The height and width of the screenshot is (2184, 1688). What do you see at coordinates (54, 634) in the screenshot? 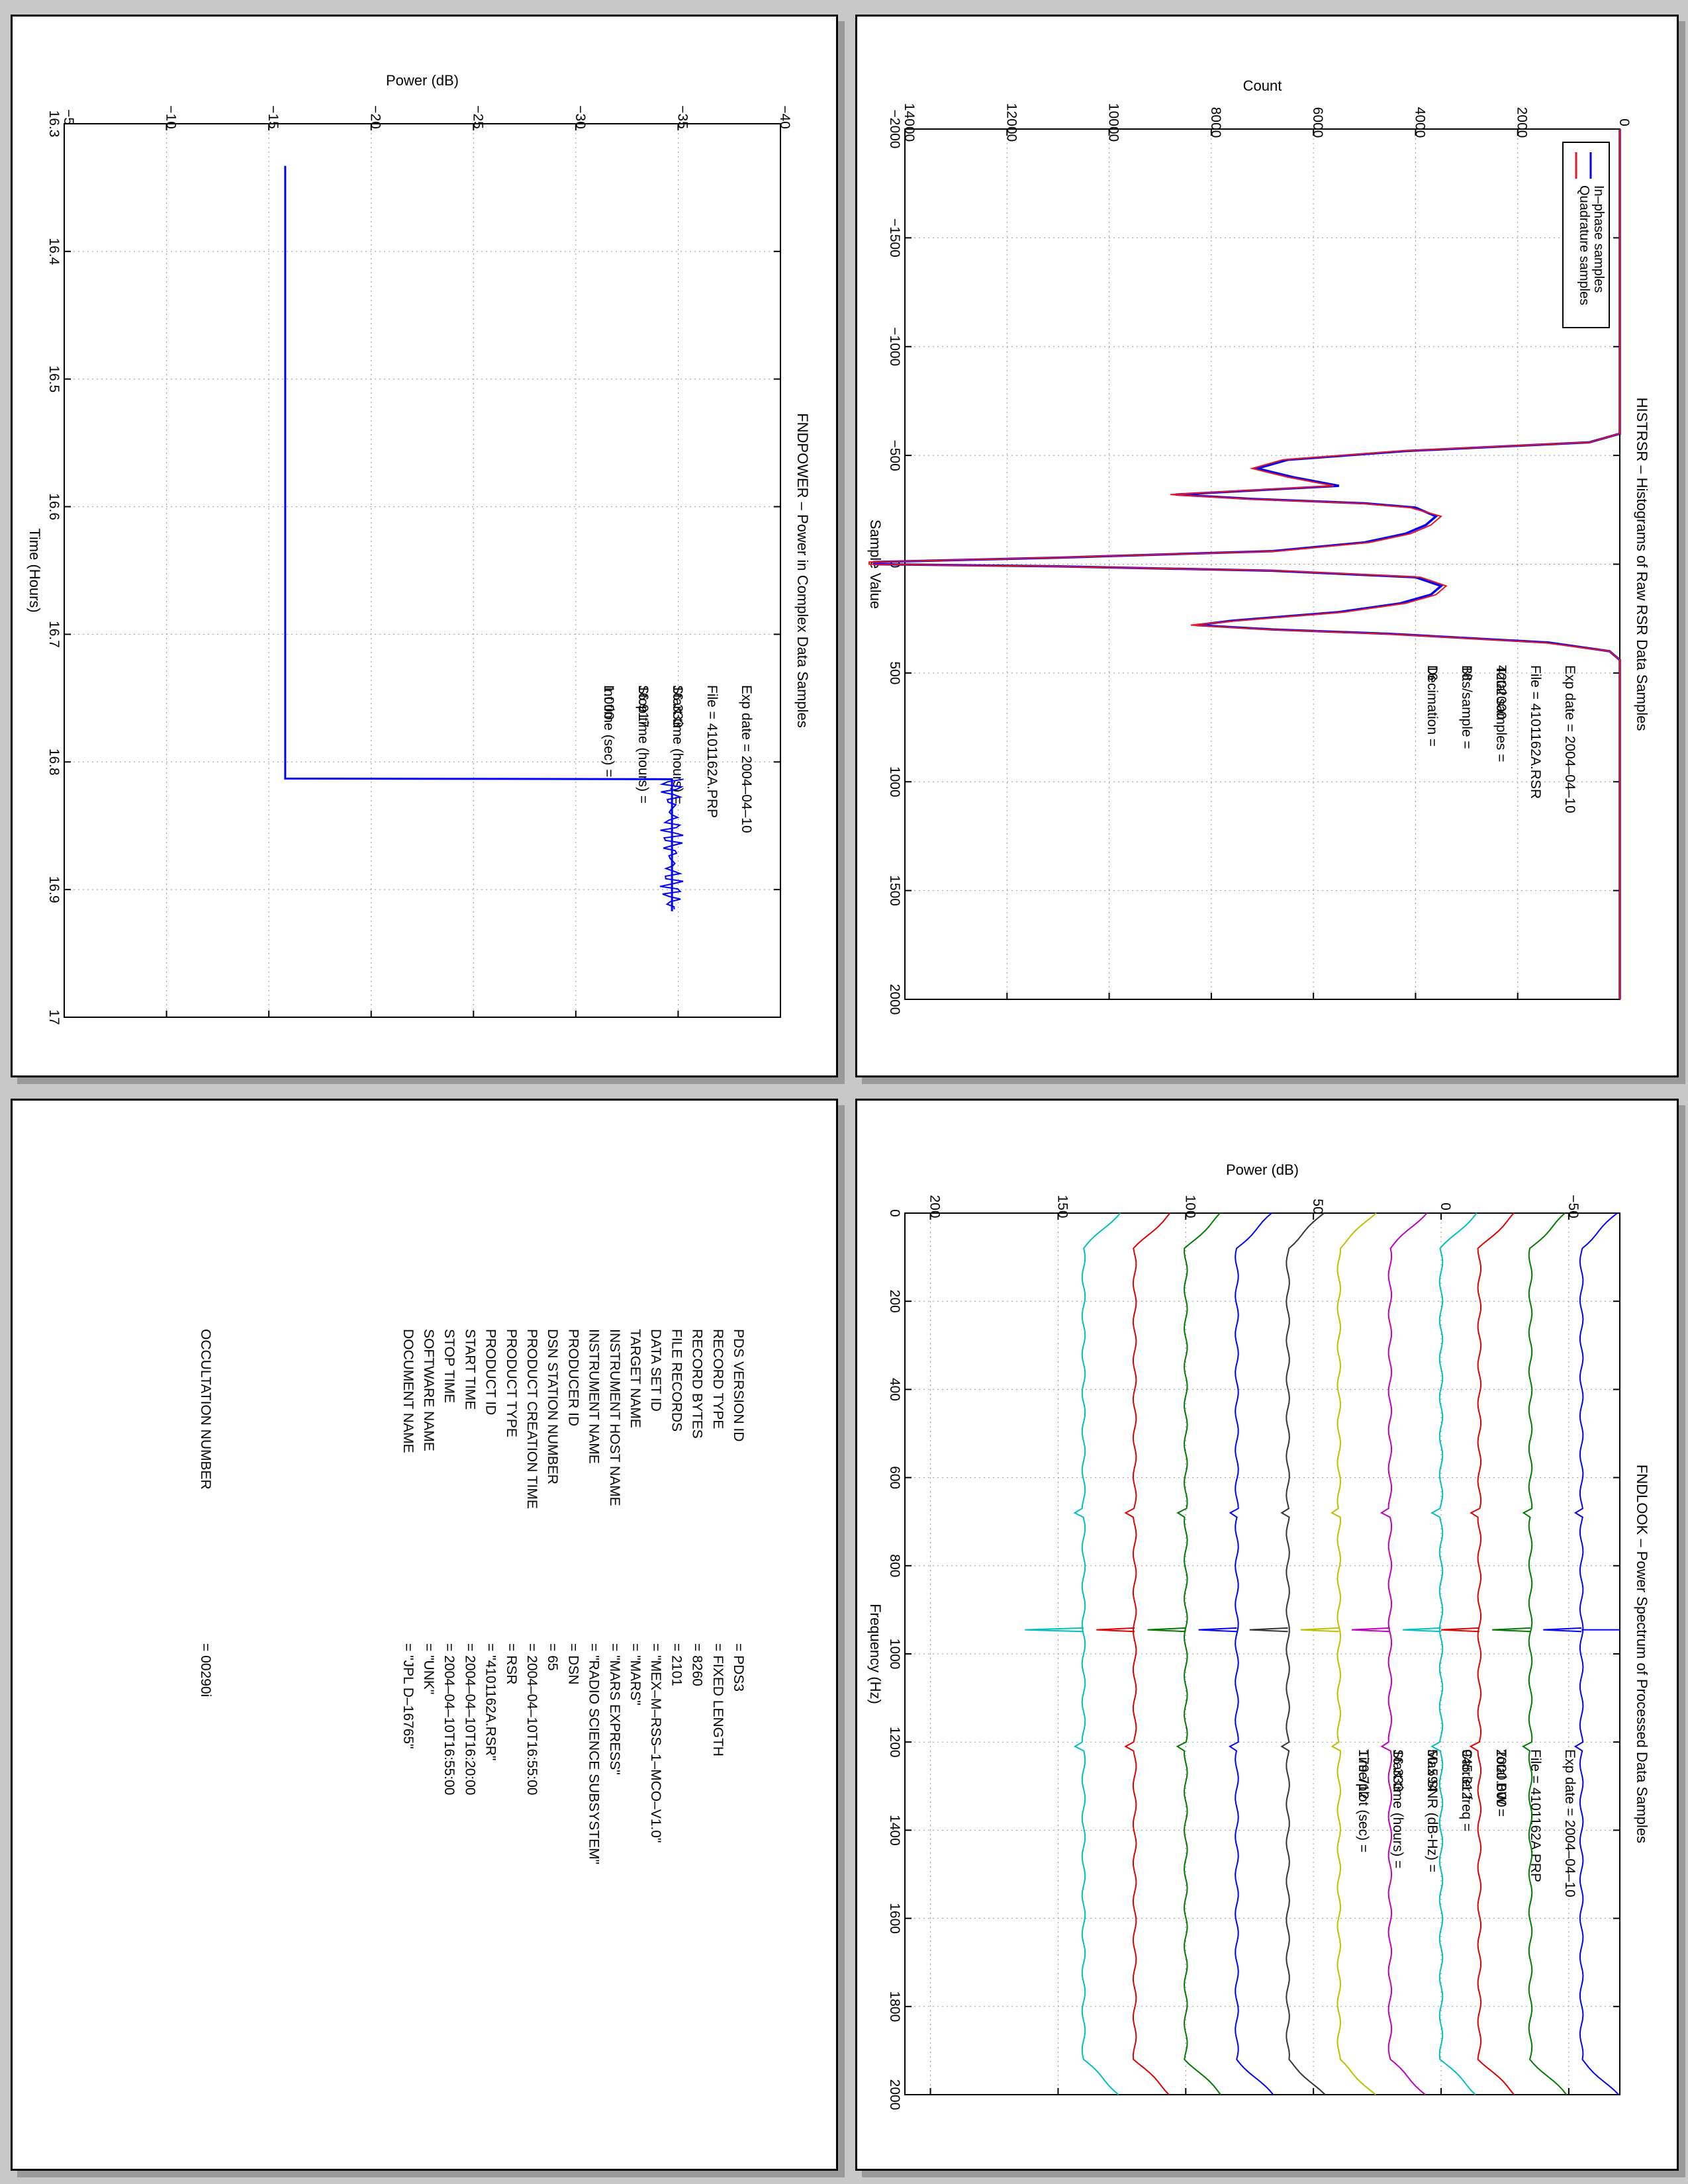
I see `x-tick-label: 16.7` at bounding box center [54, 634].